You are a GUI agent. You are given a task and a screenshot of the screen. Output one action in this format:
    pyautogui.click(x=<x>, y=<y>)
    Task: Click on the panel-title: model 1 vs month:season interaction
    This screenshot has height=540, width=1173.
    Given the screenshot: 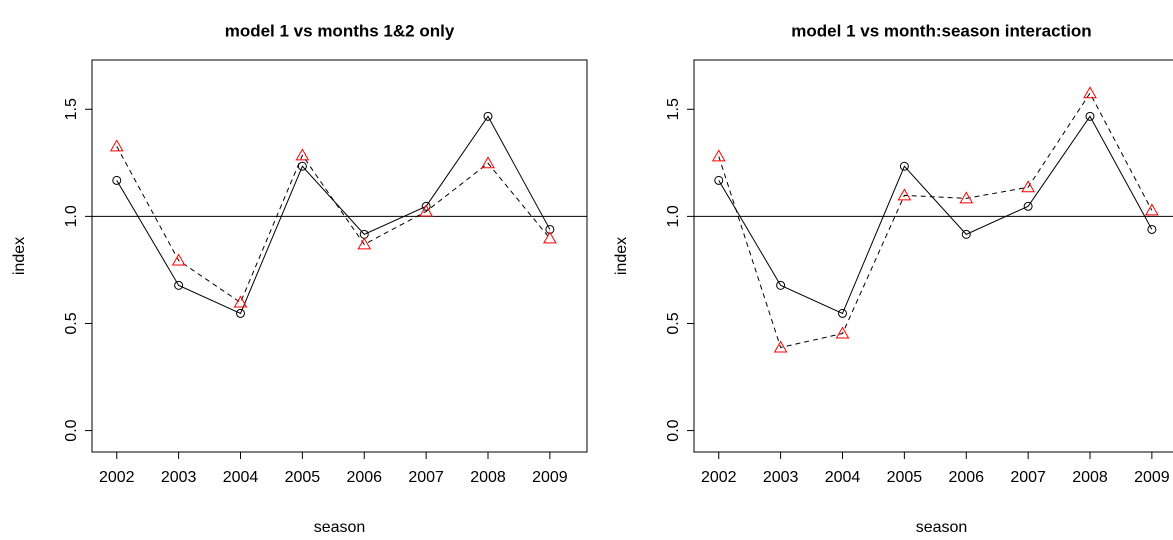 What is the action you would take?
    pyautogui.click(x=941, y=30)
    